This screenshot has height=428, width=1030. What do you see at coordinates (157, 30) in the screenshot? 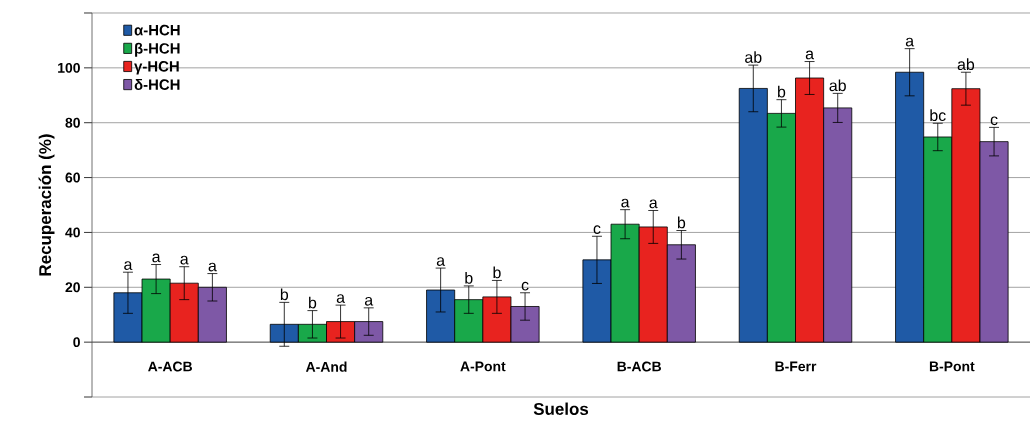
I see `legend-label: α-HCH` at bounding box center [157, 30].